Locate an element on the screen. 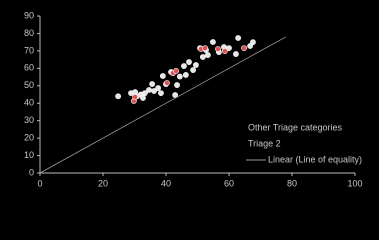  y-tick-label: 70 is located at coordinates (29, 50).